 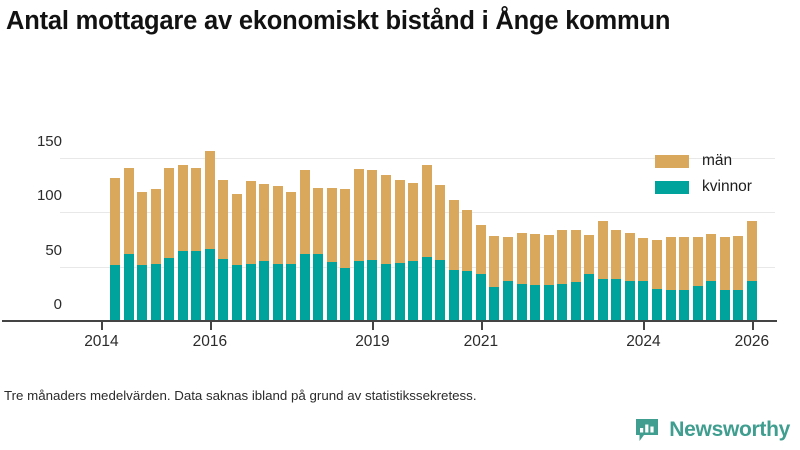 What do you see at coordinates (643, 341) in the screenshot?
I see `x-axis-tick-label: 2024` at bounding box center [643, 341].